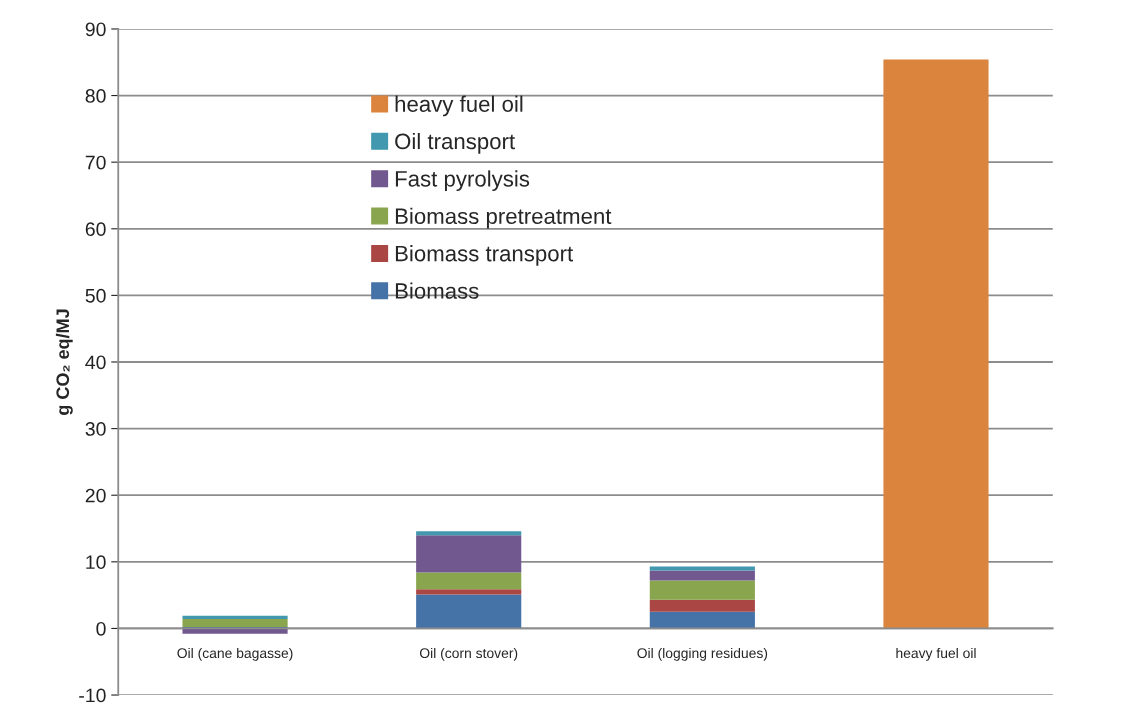 The height and width of the screenshot is (724, 1126). Describe the element at coordinates (95, 162) in the screenshot. I see `y-tick-label: 70` at that location.